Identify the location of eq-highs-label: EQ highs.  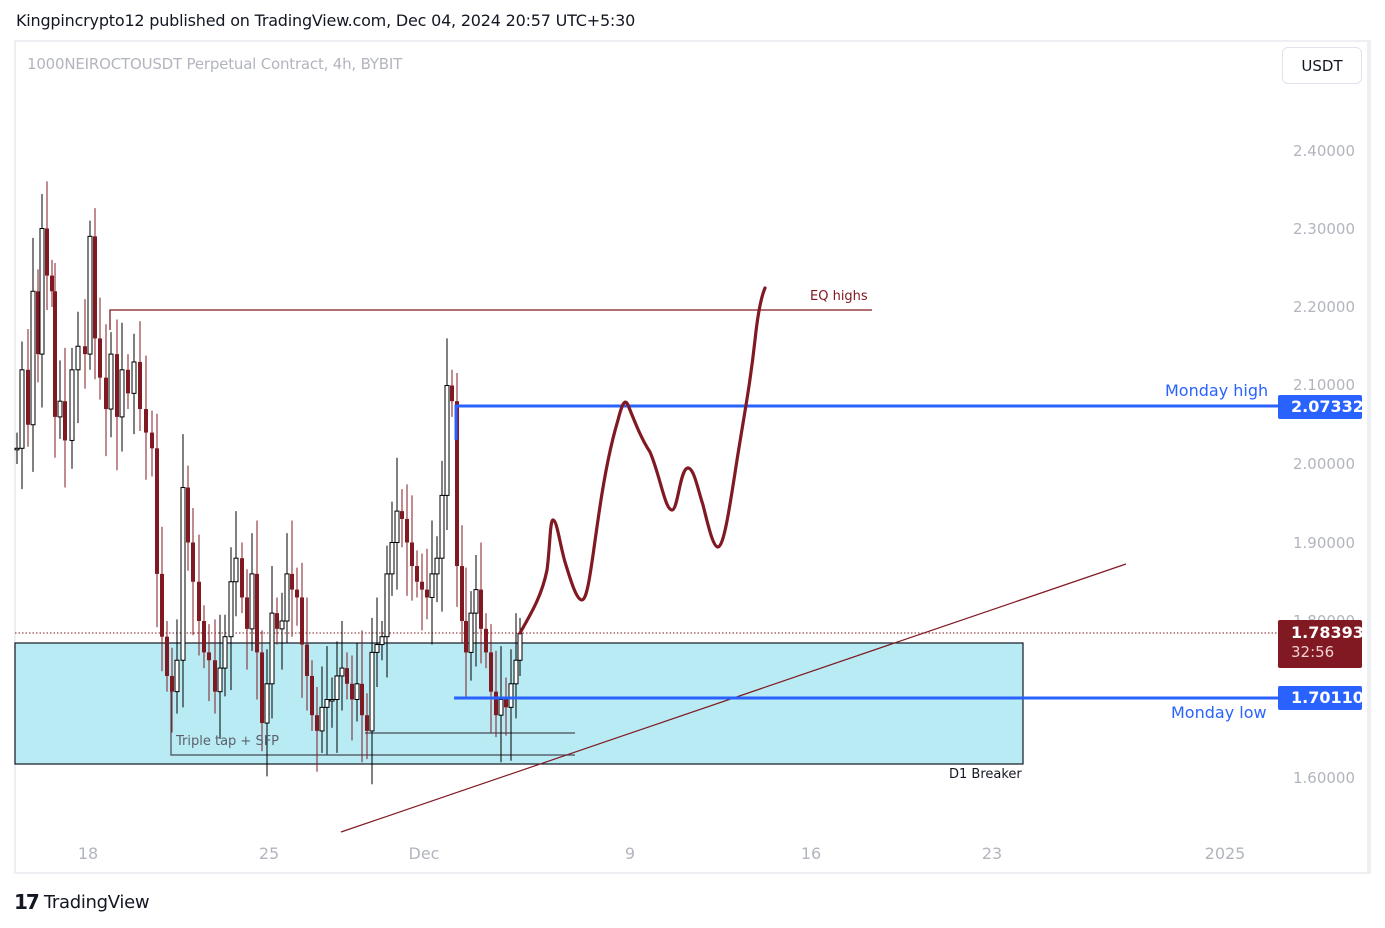
(839, 296).